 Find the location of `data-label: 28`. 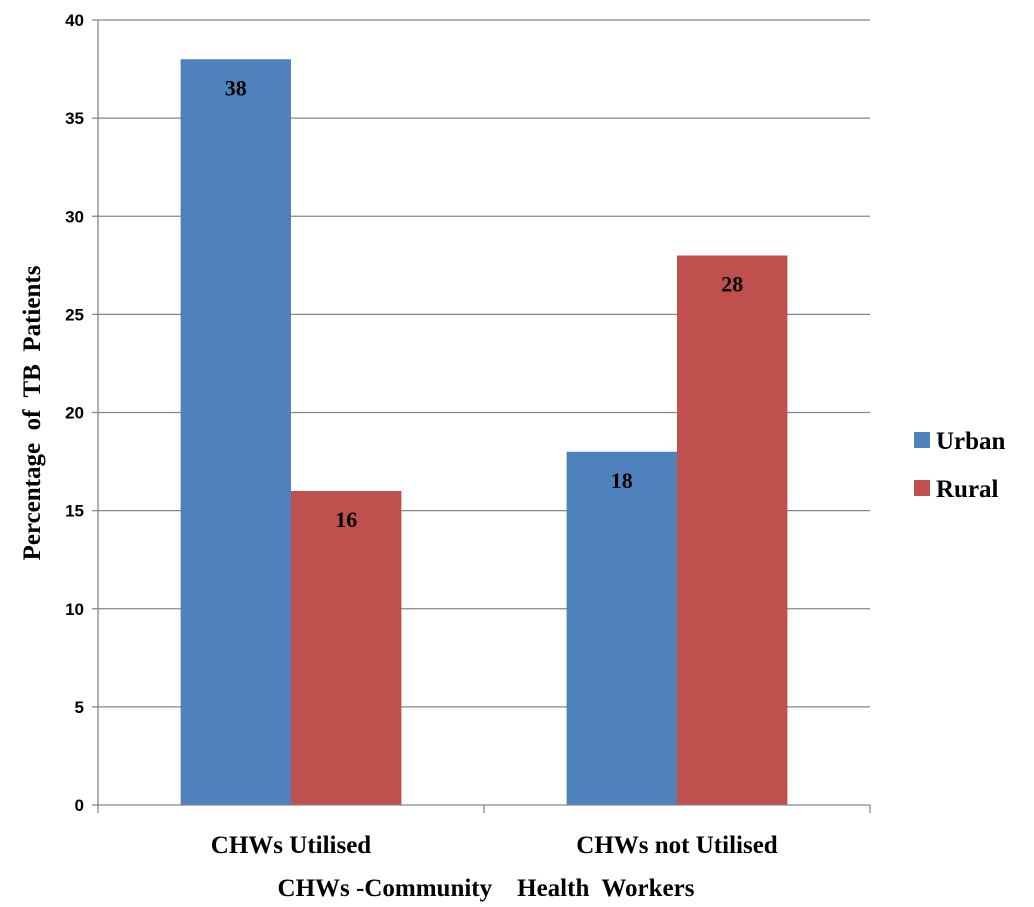

data-label: 28 is located at coordinates (732, 284).